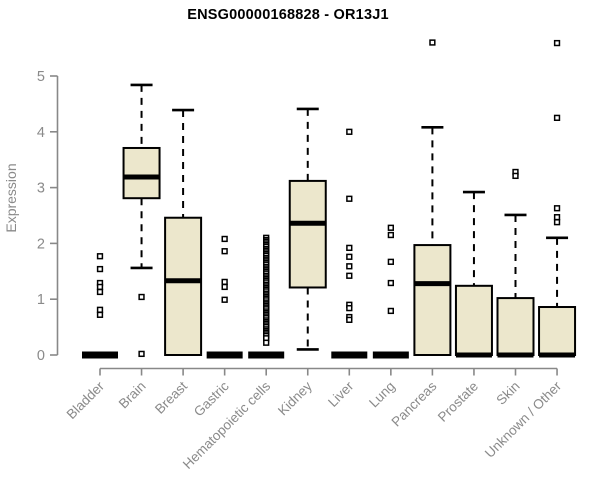 This screenshot has width=600, height=500. What do you see at coordinates (390, 291) in the screenshot?
I see `boxplot-lung` at bounding box center [390, 291].